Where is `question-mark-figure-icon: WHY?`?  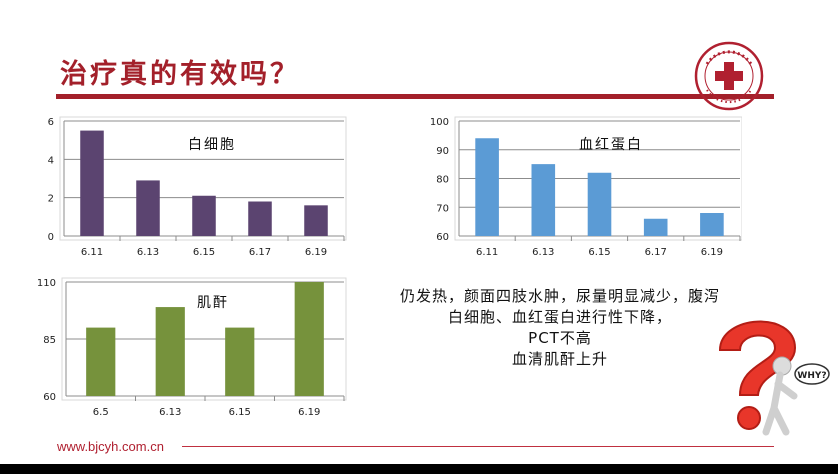 question-mark-figure-icon: WHY? is located at coordinates (774, 378).